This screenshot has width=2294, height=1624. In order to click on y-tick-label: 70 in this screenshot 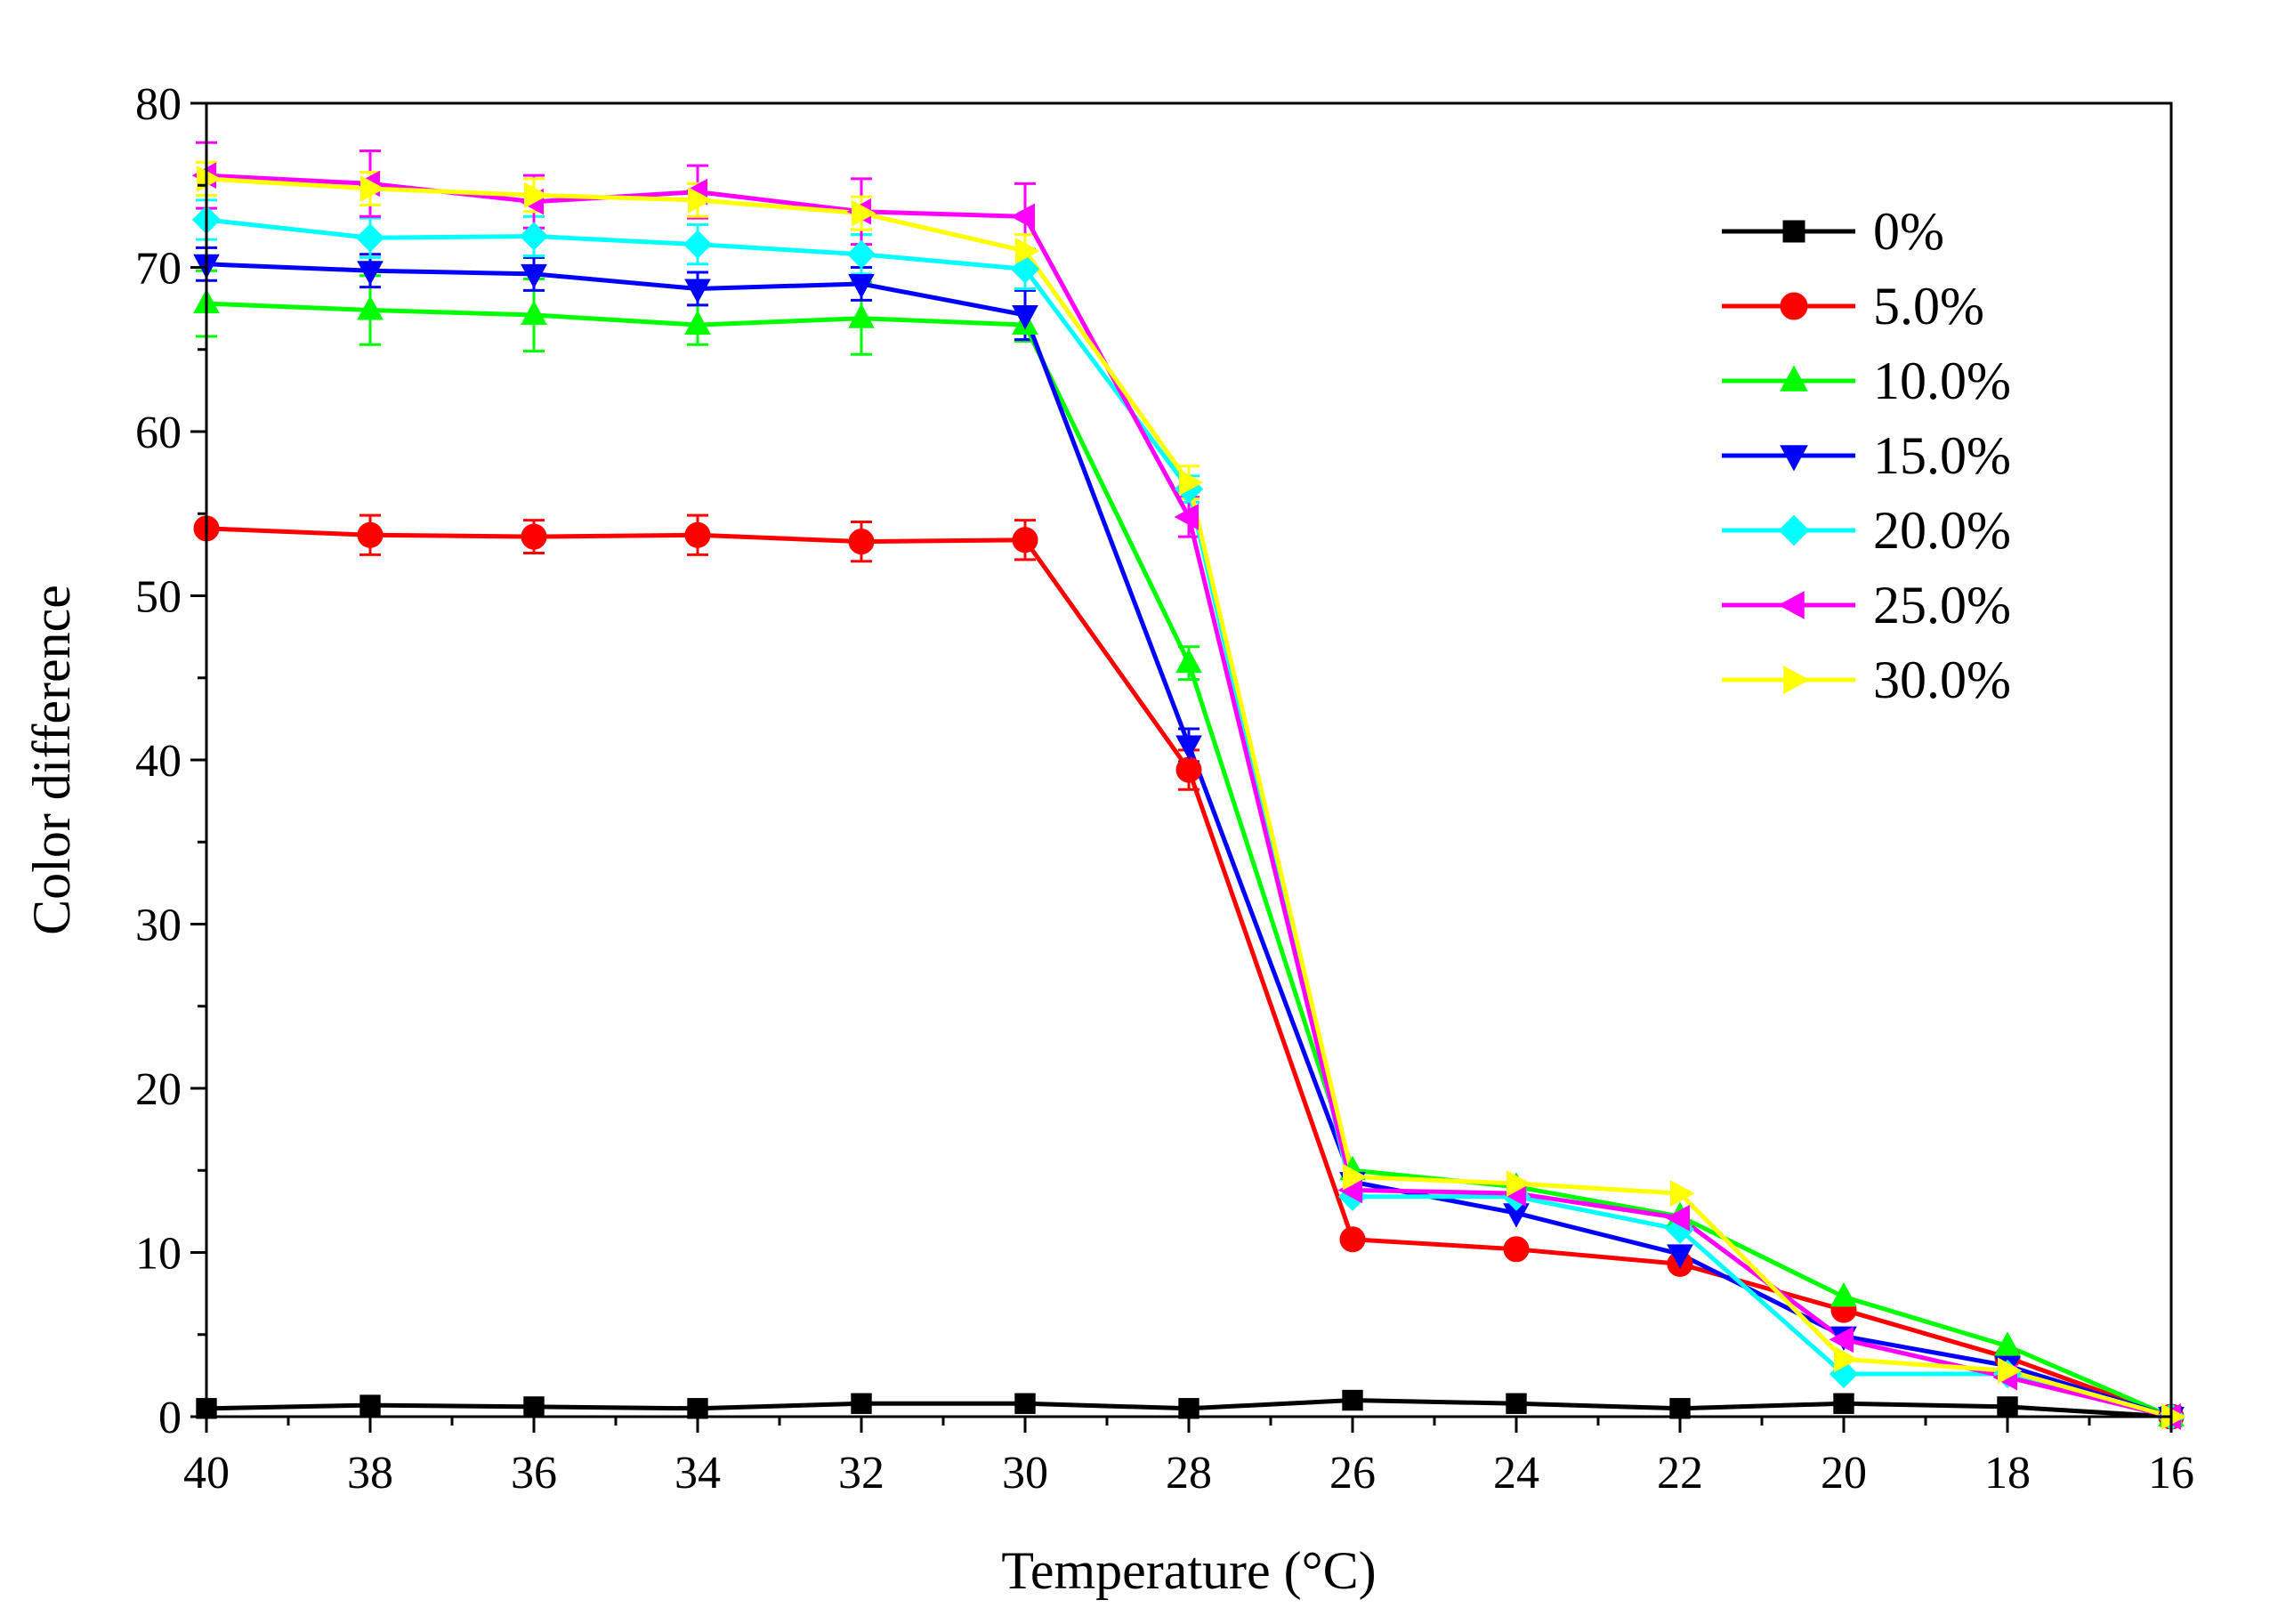, I will do `click(159, 269)`.